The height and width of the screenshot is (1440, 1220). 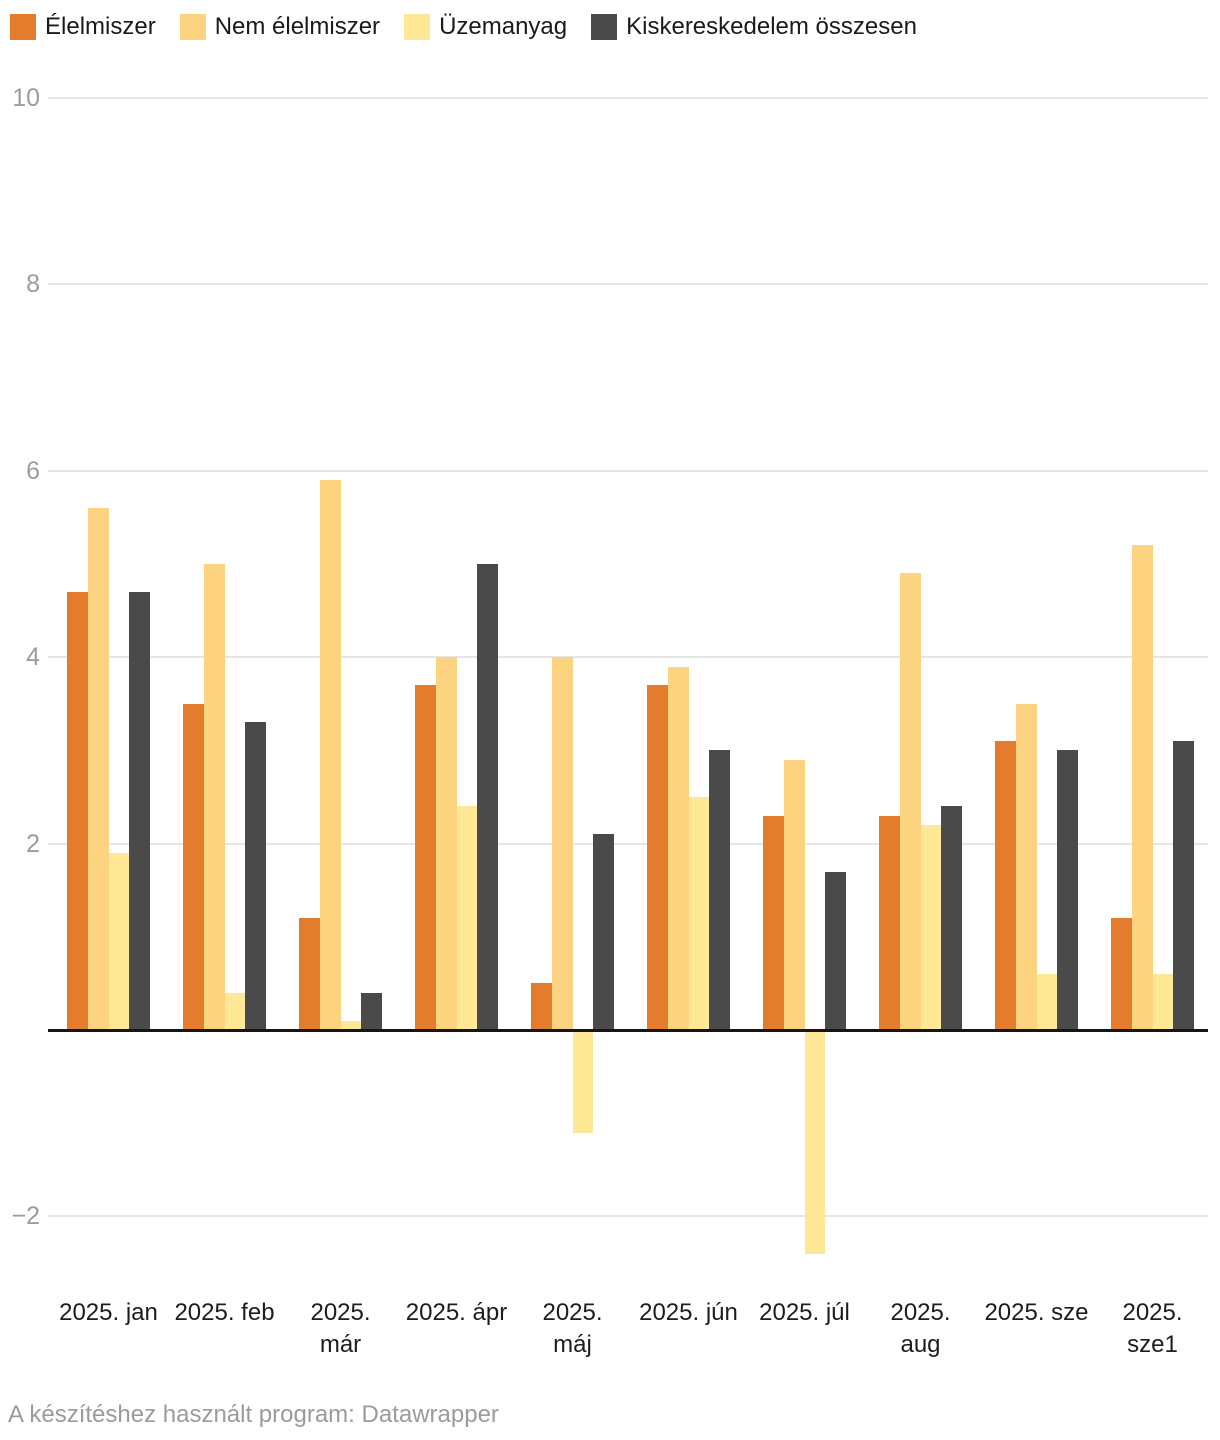 I want to click on x-axis-tick-line: 2025. jan, so click(x=108, y=1312).